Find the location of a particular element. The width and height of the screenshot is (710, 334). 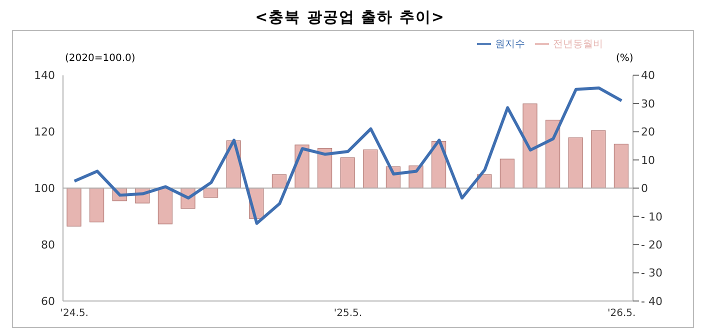

y2-tick-label: - 10 is located at coordinates (651, 217).